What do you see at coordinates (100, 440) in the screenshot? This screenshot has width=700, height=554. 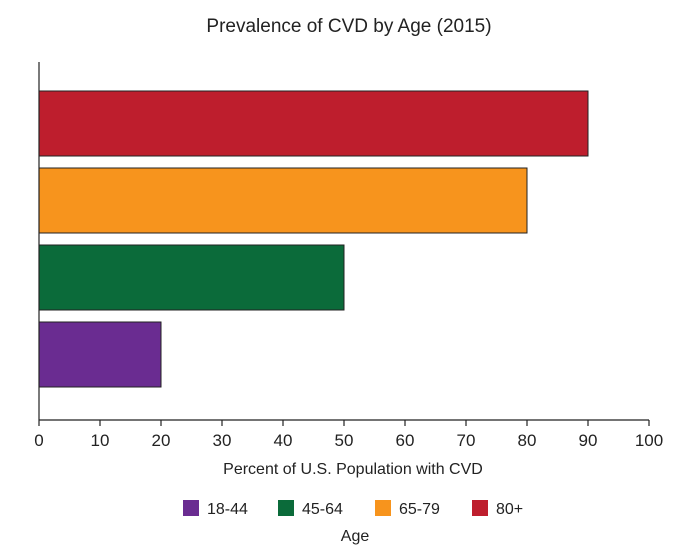 I see `x-tick-label: 10` at bounding box center [100, 440].